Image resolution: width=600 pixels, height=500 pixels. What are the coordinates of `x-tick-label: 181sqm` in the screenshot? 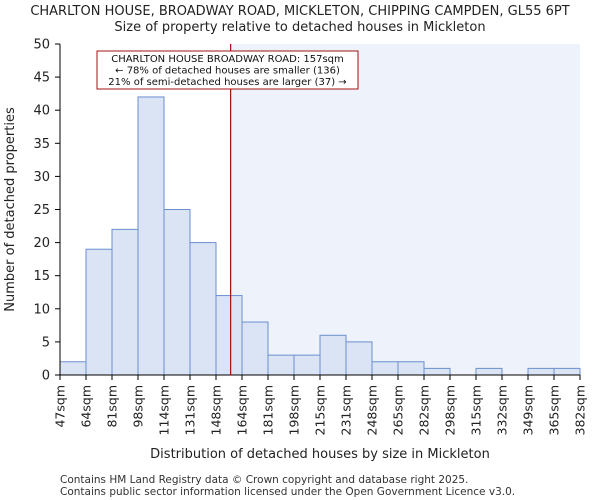 It's located at (268, 410).